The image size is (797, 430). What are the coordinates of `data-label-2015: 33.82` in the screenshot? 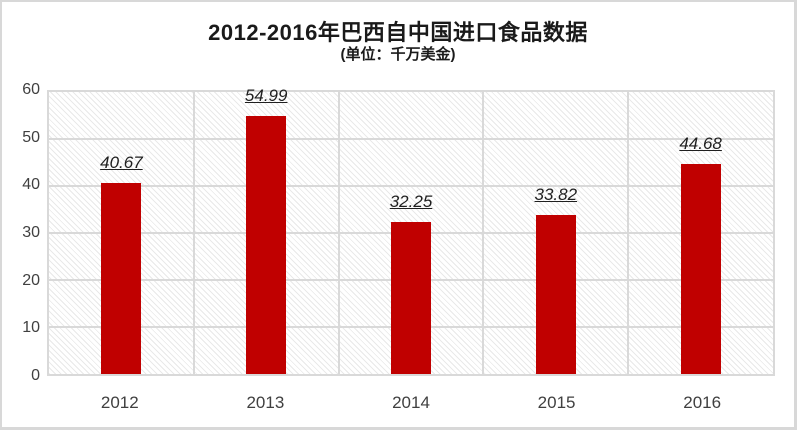 It's located at (556, 195).